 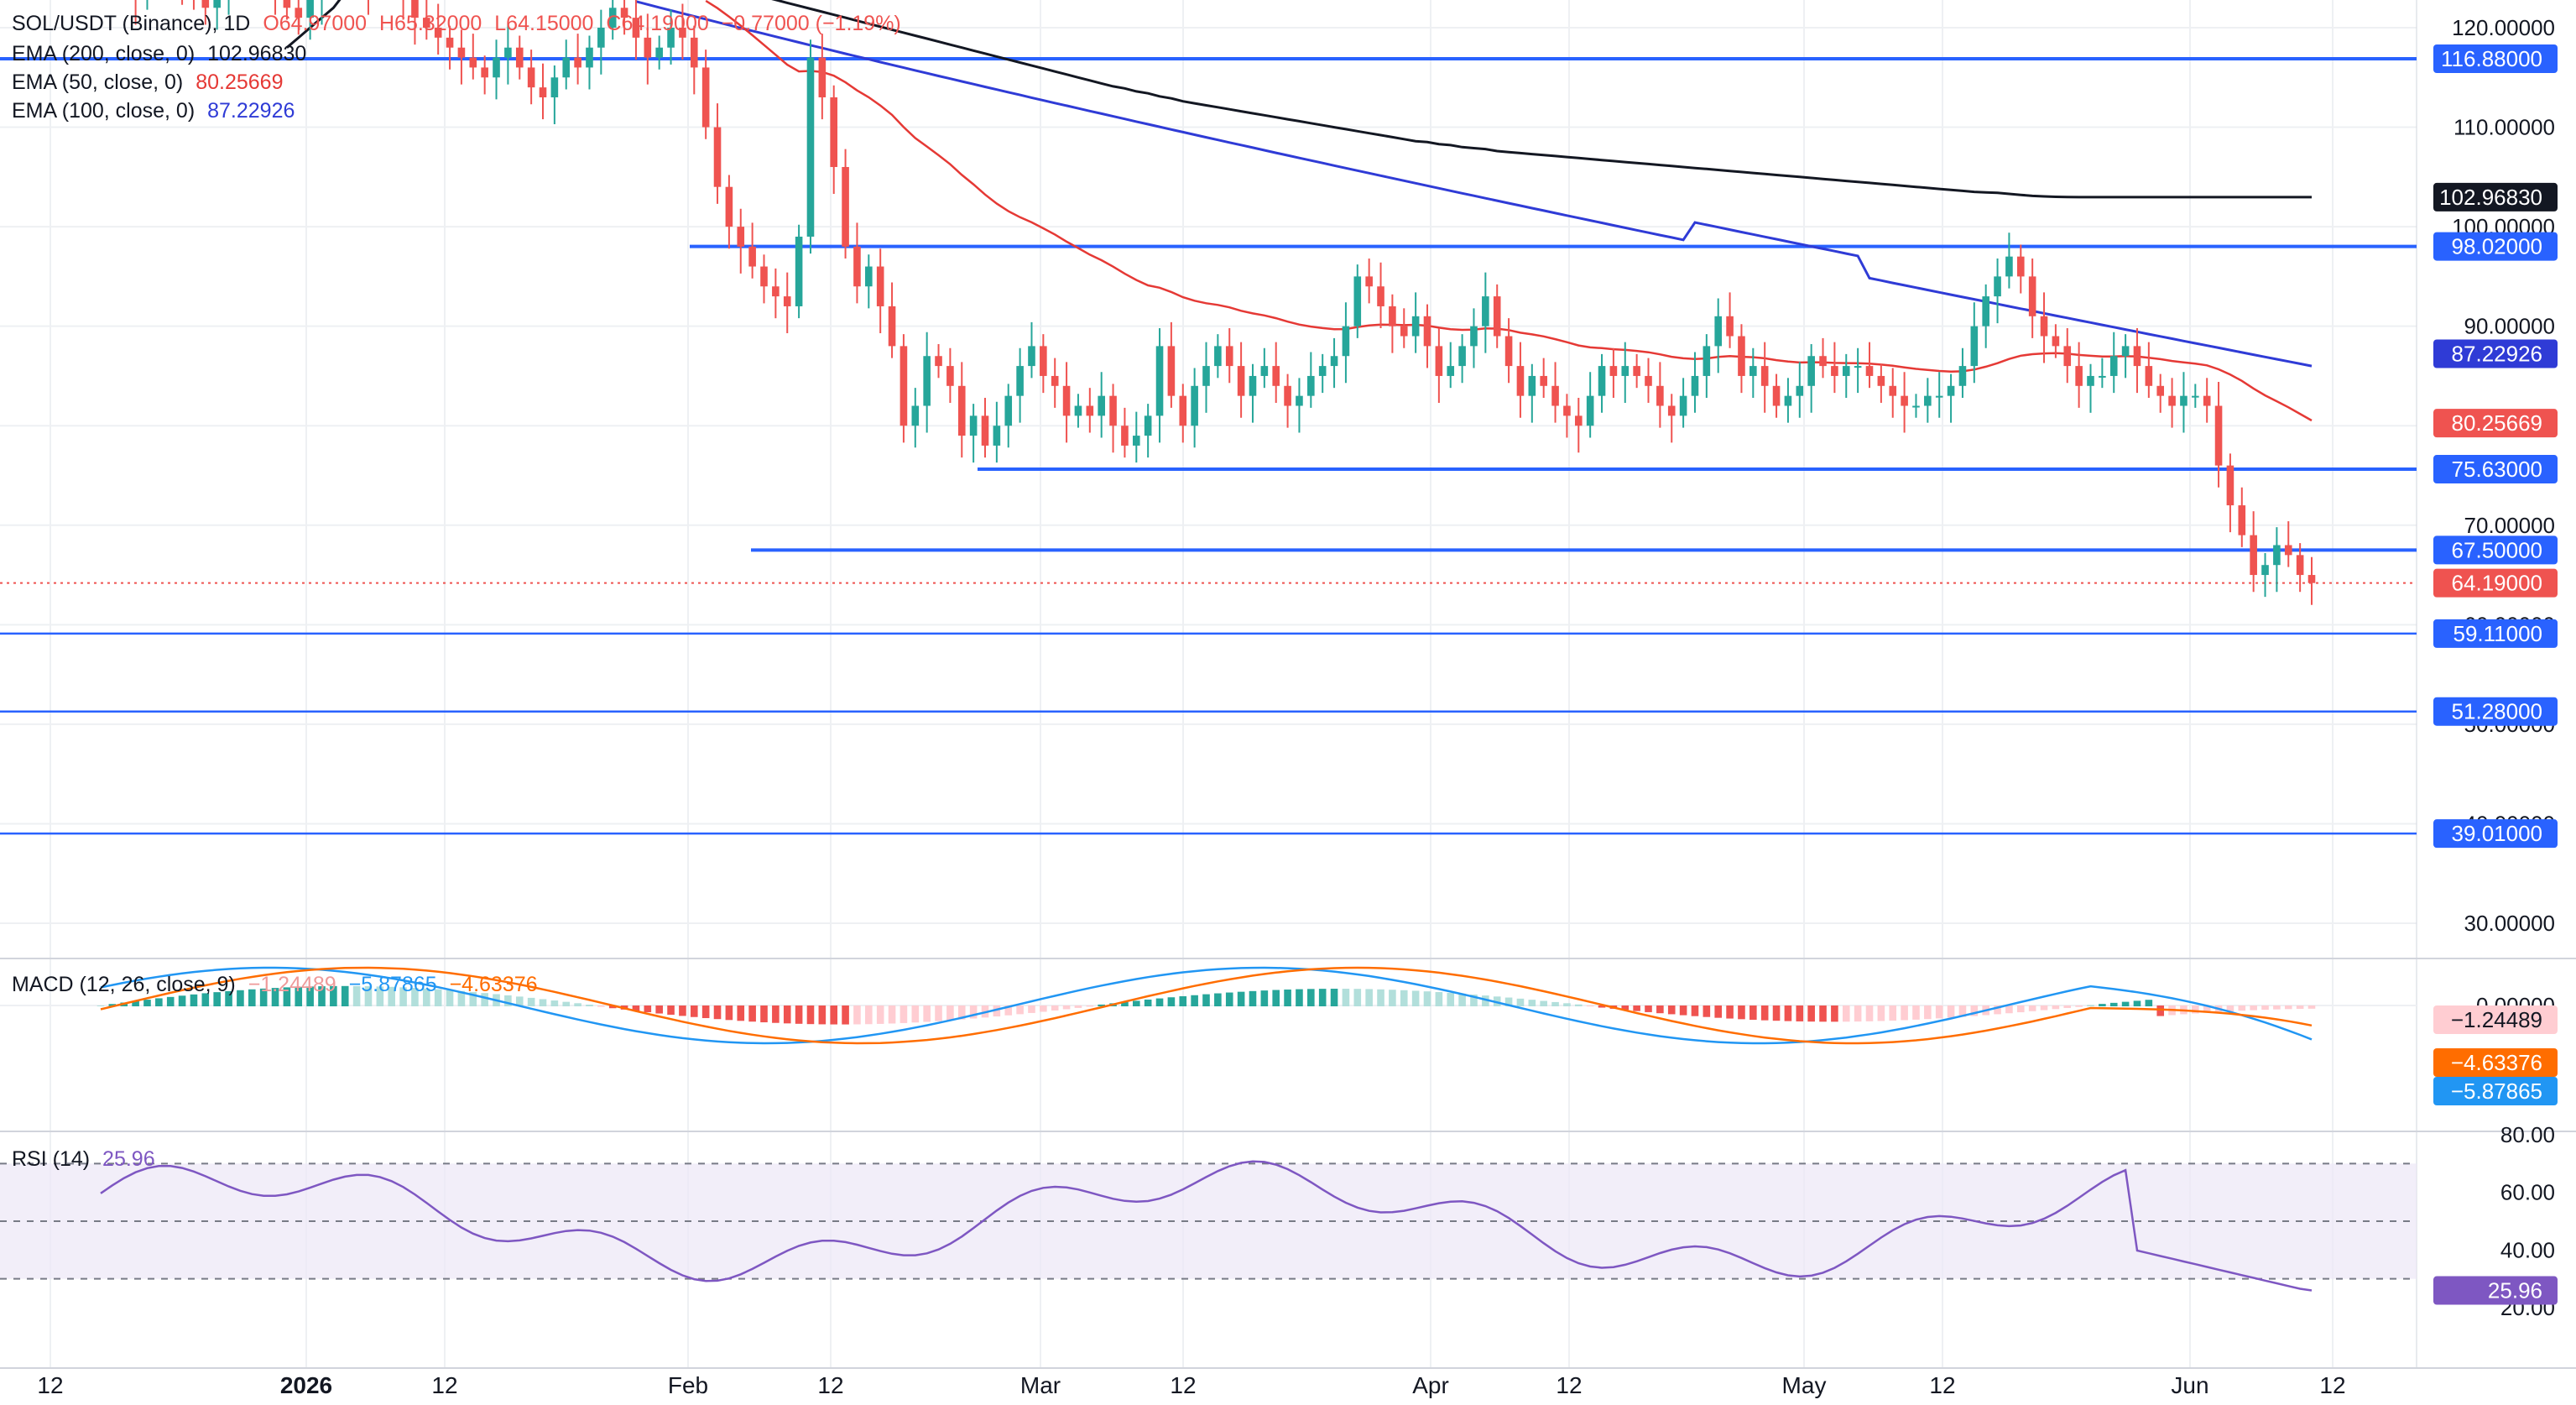 I want to click on level-tag-label: 67.50000, so click(x=2497, y=549).